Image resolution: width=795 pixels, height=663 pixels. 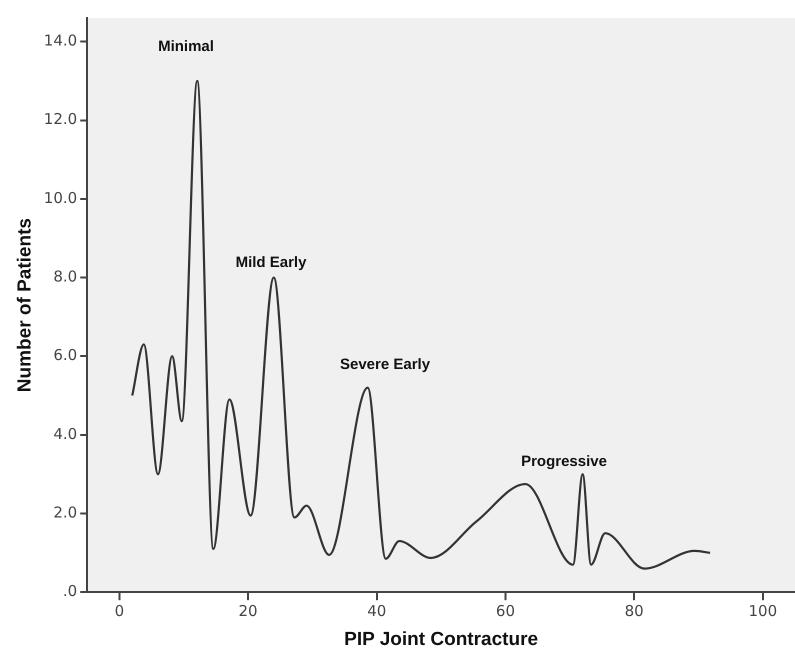 What do you see at coordinates (505, 611) in the screenshot?
I see `x-tick-label: 60` at bounding box center [505, 611].